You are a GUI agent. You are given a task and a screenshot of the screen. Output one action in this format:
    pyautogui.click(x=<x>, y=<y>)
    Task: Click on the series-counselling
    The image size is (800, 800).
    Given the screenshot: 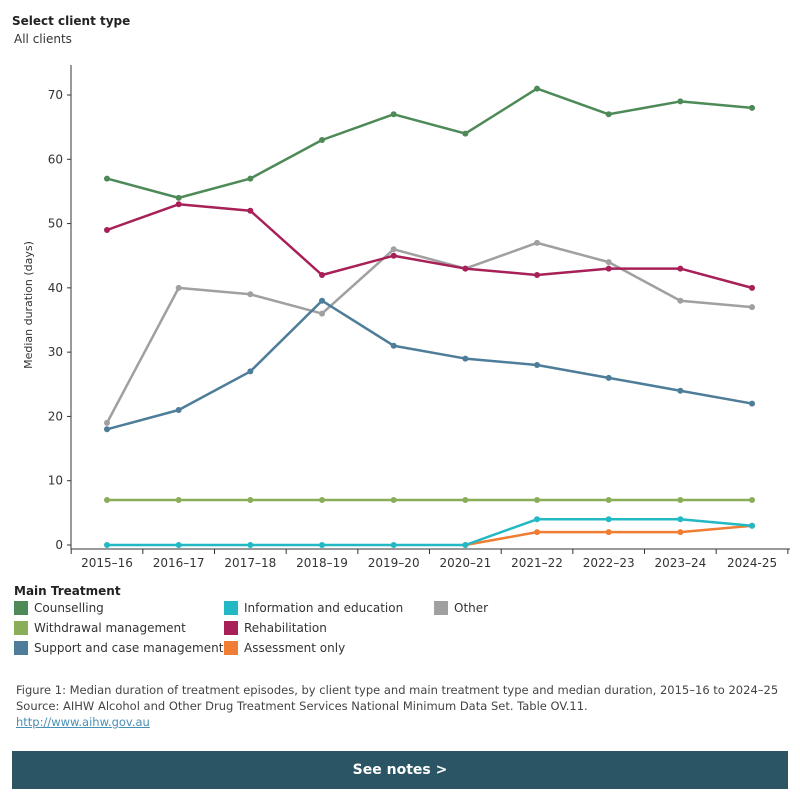 What is the action you would take?
    pyautogui.click(x=430, y=143)
    